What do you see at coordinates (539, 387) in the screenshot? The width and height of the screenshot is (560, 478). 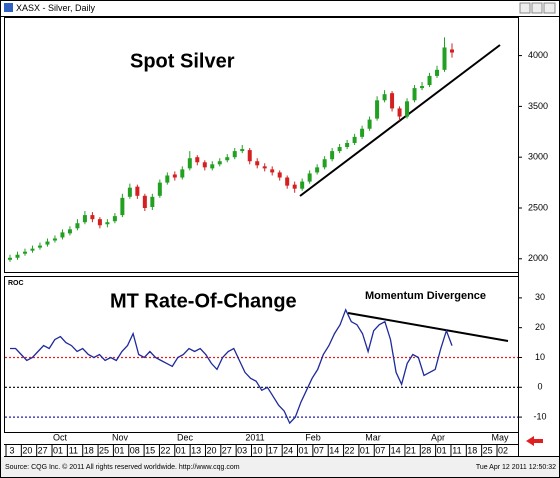 I see `y-tick-label: 0` at bounding box center [539, 387].